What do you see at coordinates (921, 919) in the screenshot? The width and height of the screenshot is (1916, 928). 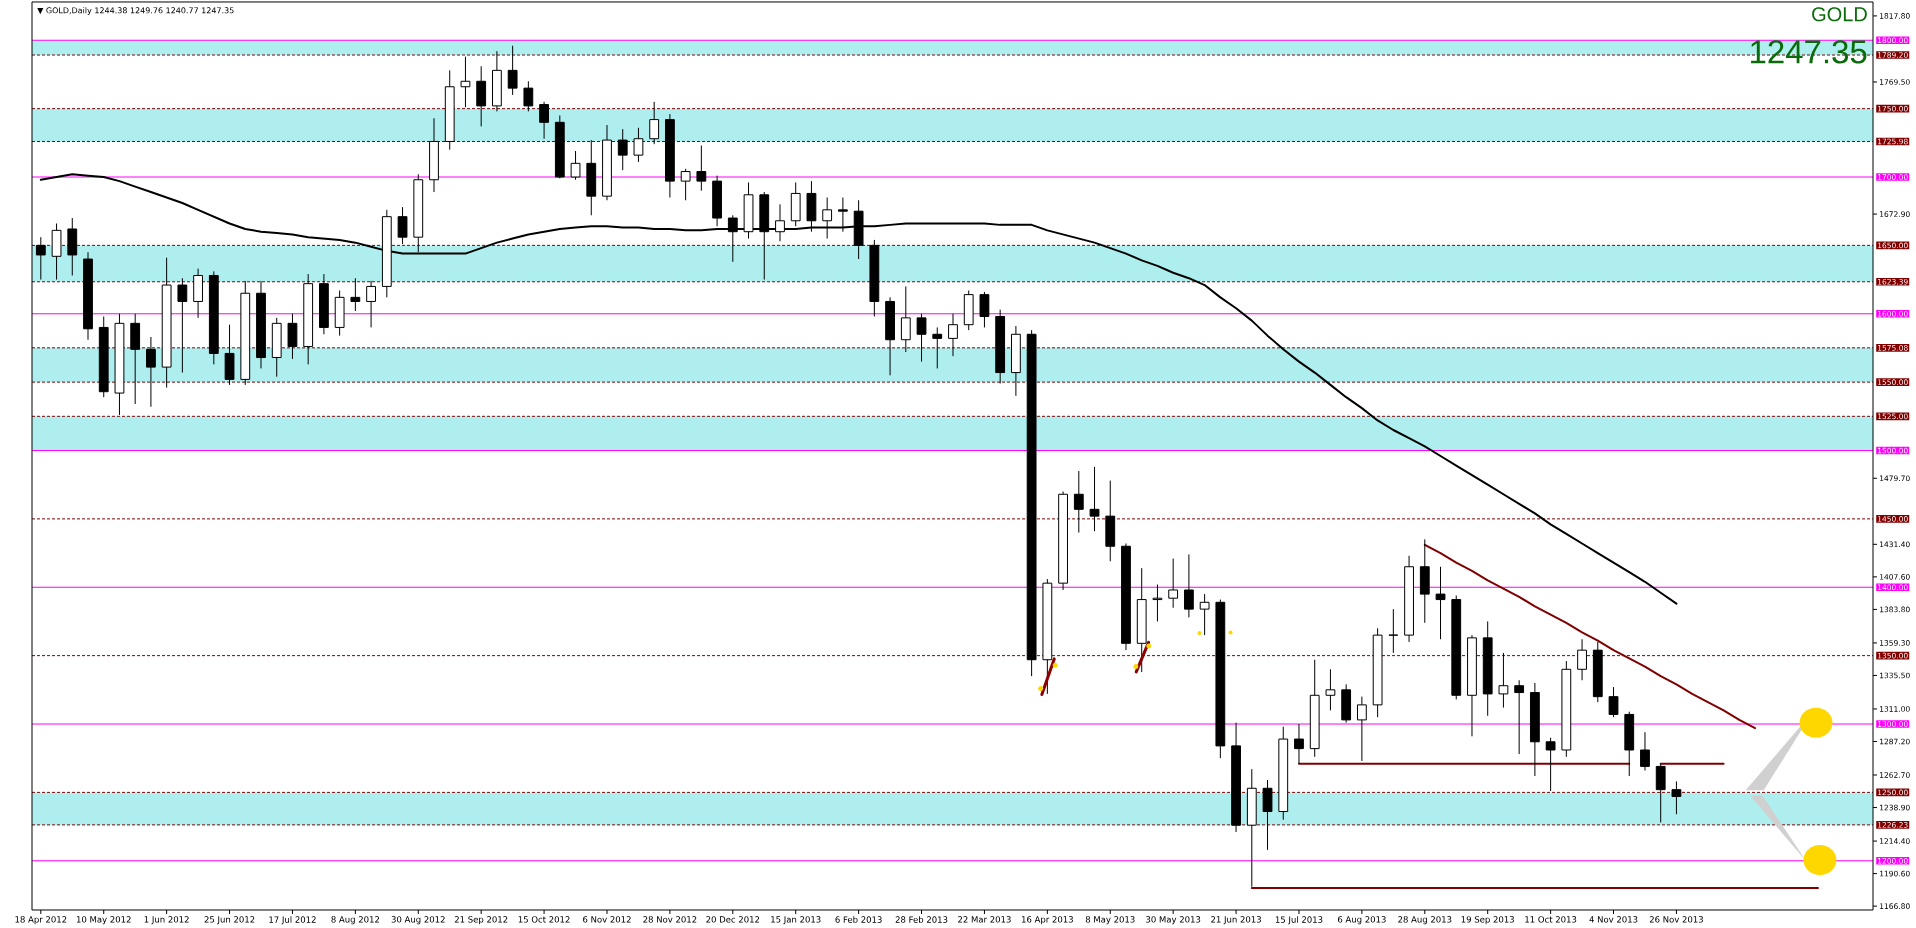 I see `x-tick-label: 28 Feb 2013` at bounding box center [921, 919].